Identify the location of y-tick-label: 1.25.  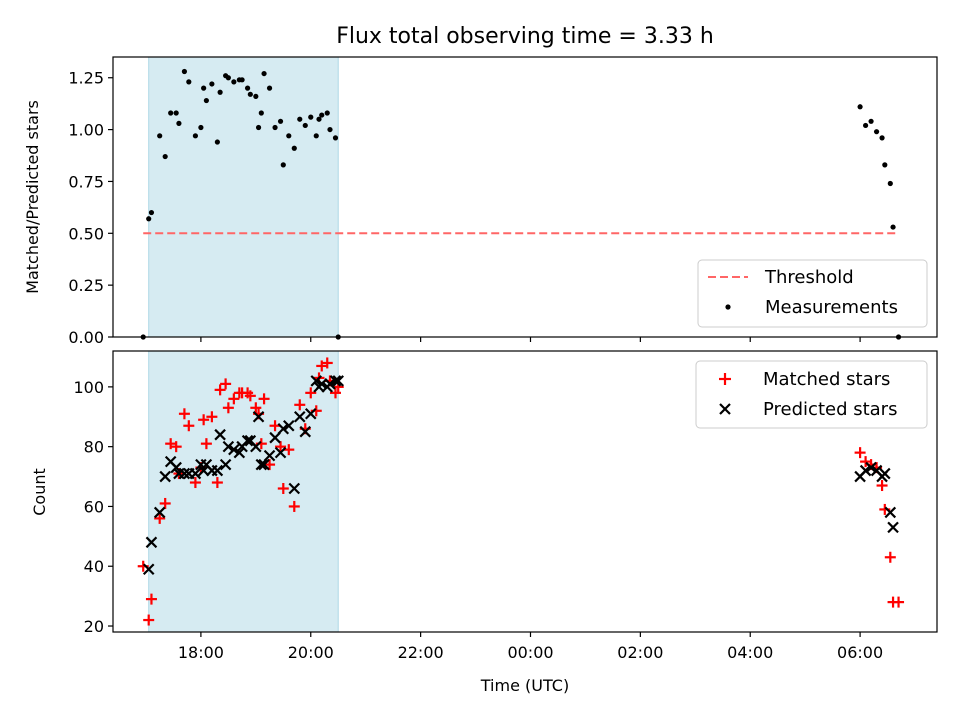
(86, 78).